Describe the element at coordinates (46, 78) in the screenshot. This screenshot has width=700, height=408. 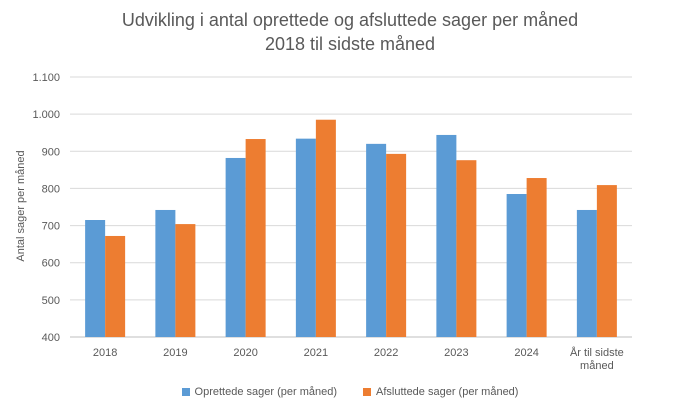
I see `y-tick-label: 1.100` at that location.